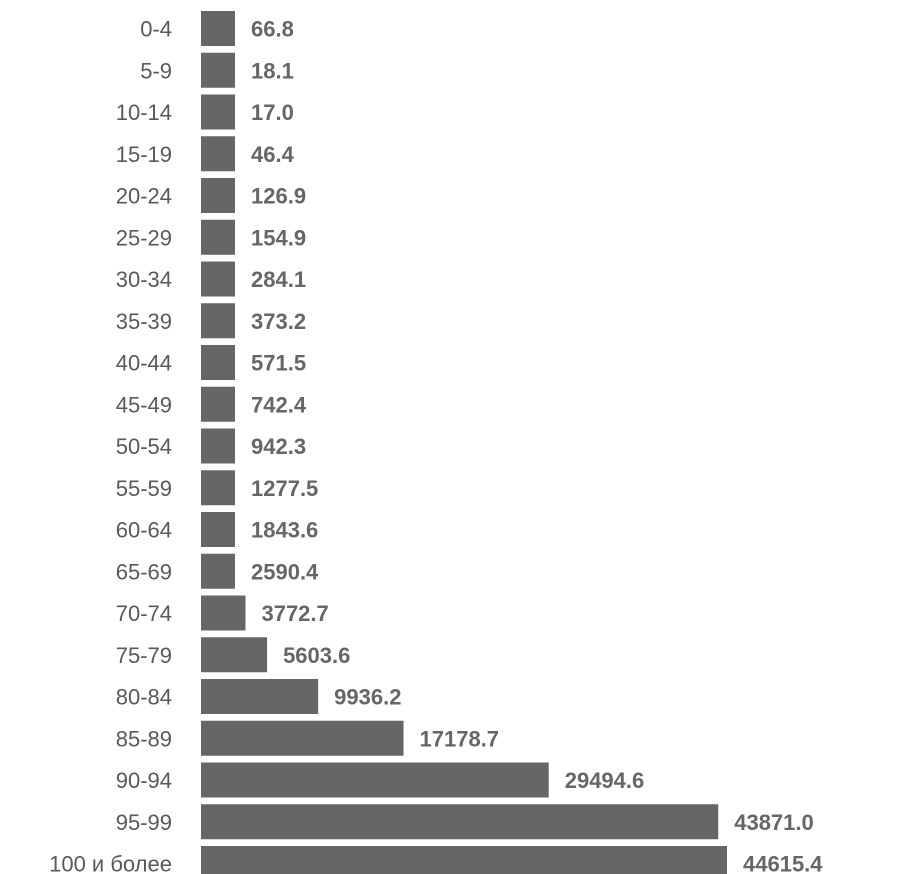 This screenshot has height=874, width=912. Describe the element at coordinates (144, 237) in the screenshot. I see `category-label: 25-29` at that location.